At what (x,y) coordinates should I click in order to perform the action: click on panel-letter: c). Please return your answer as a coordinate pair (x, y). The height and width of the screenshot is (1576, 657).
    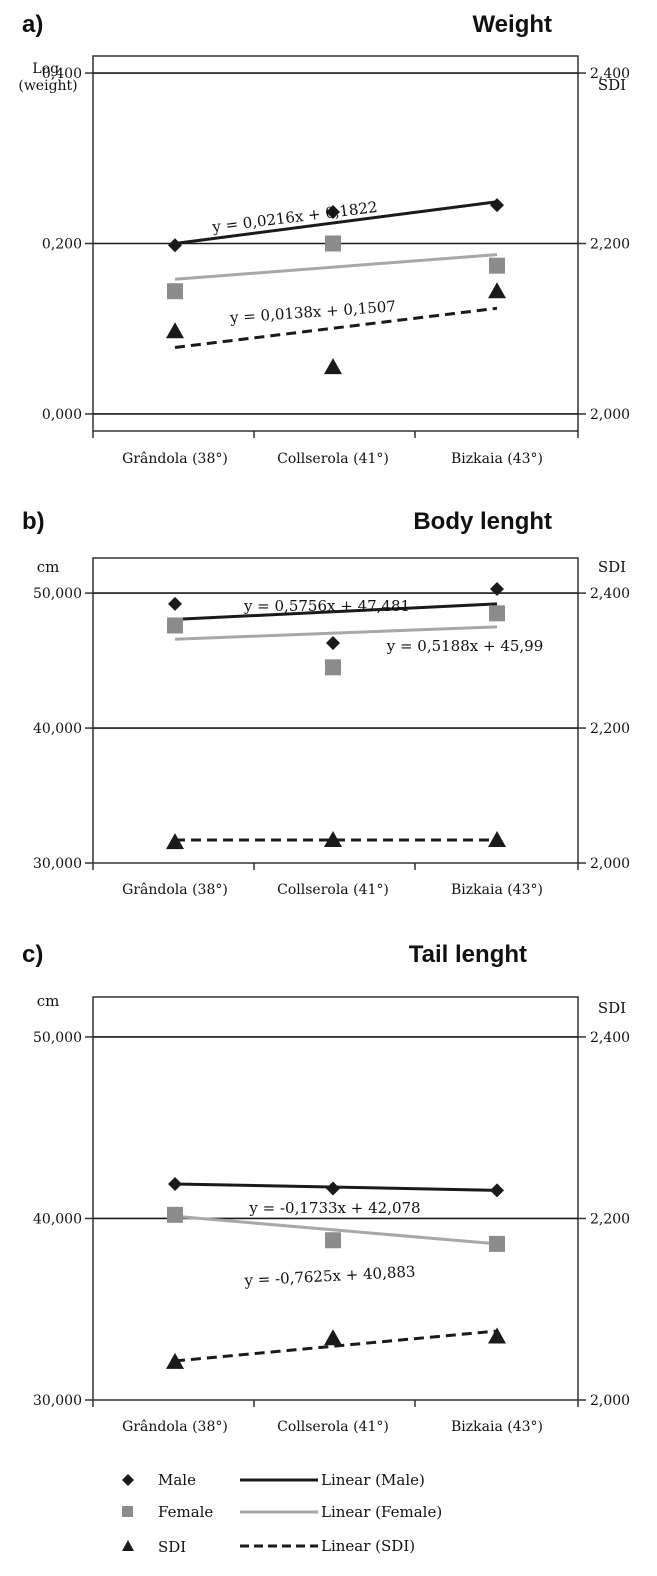
    Looking at the image, I should click on (32, 954).